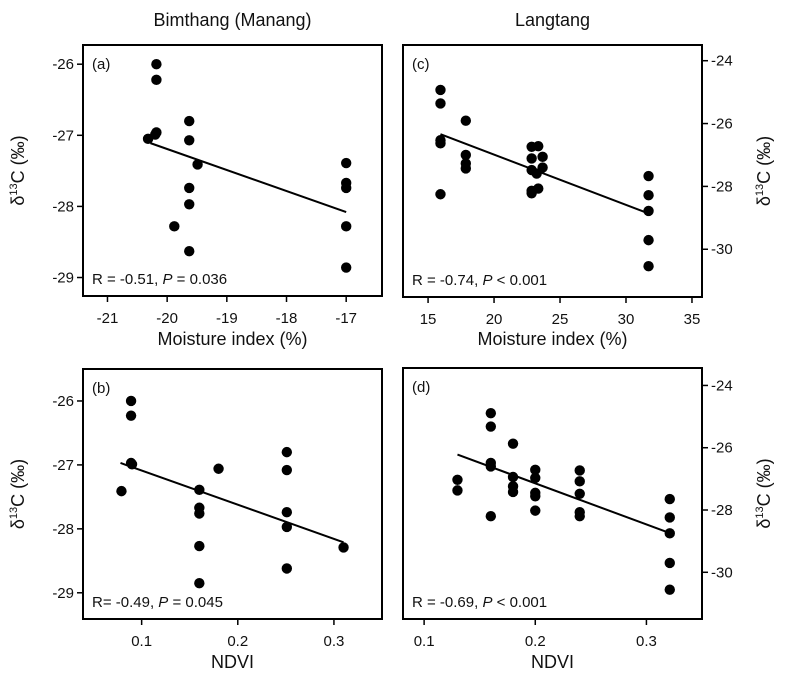 This screenshot has width=785, height=684. I want to click on y-tick-label: -30, so click(722, 249).